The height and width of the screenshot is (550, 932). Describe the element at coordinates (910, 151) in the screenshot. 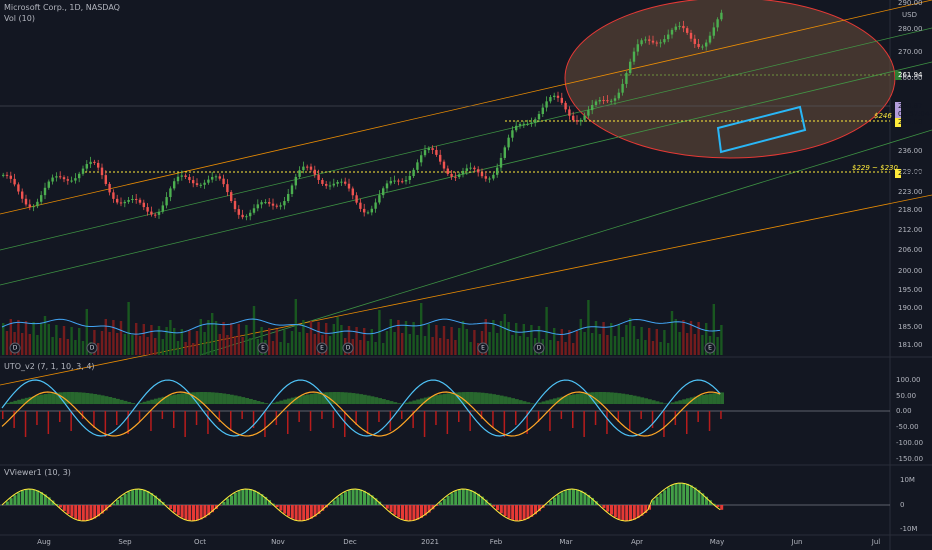

I see `price-tick-label: 236.00` at that location.